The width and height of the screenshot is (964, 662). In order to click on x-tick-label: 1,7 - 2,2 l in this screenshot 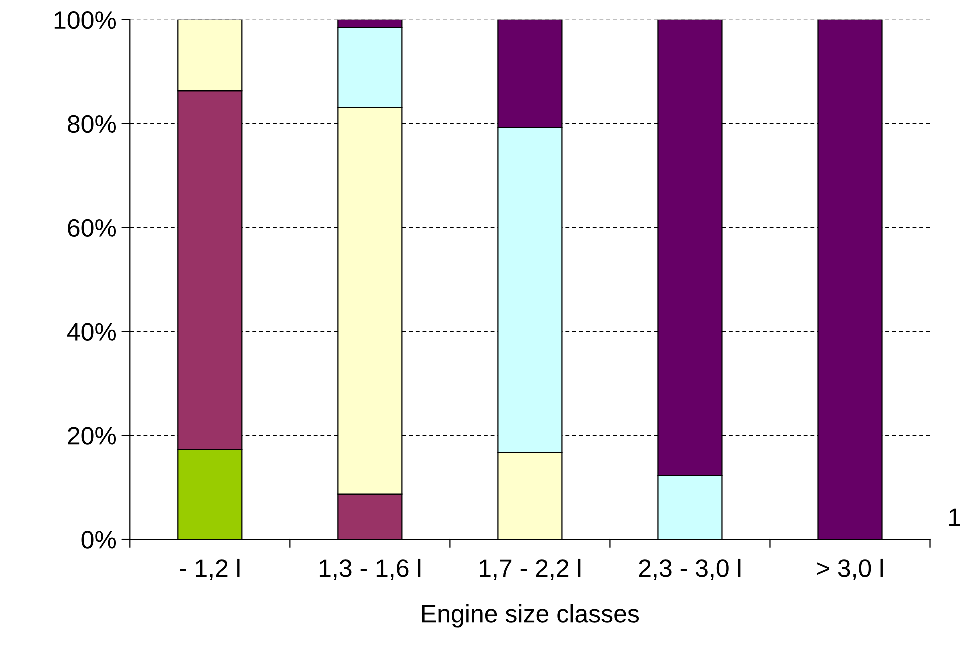, I will do `click(530, 569)`.